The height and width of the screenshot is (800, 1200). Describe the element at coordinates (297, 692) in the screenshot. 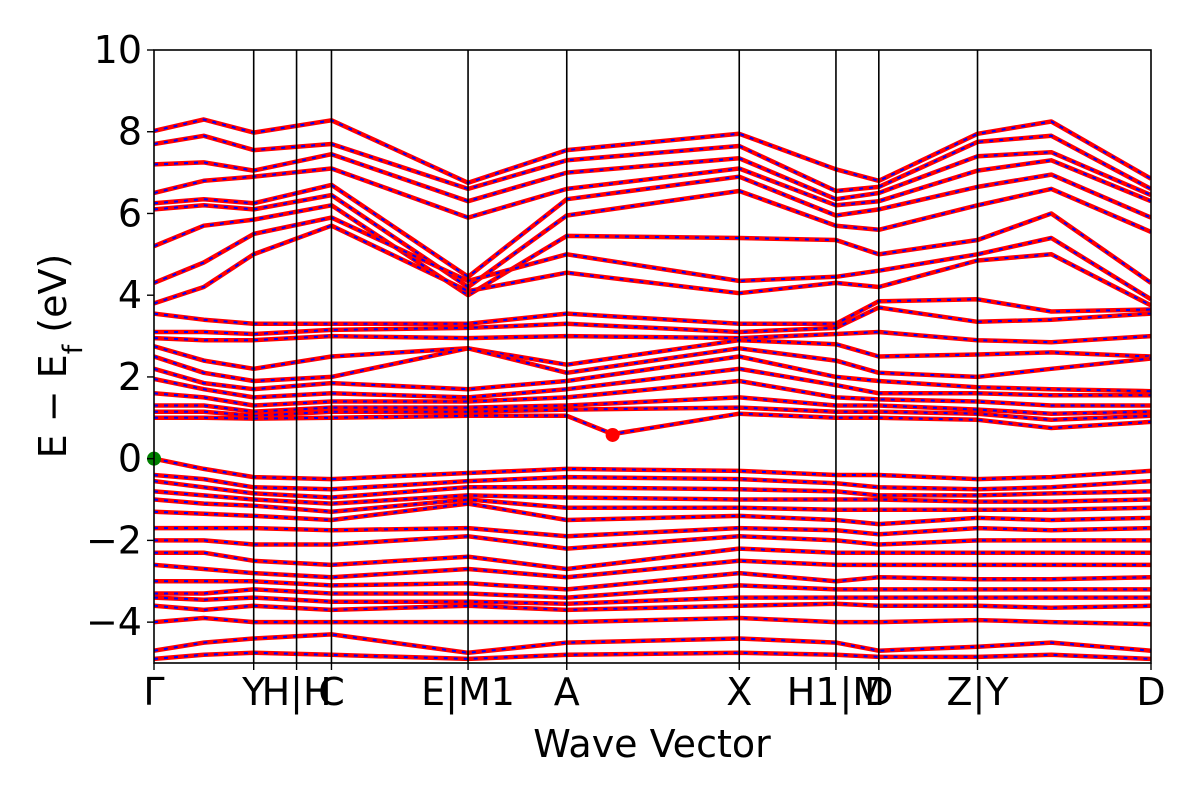

I see `x-tick-label-2: H|H` at that location.